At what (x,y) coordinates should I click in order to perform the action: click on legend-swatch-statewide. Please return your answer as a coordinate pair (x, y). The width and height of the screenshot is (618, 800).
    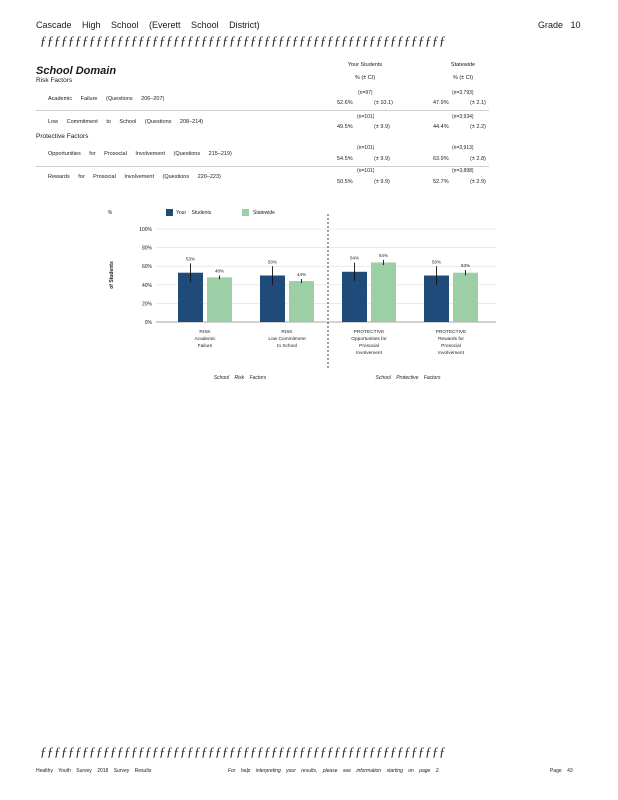
    Looking at the image, I should click on (245, 212).